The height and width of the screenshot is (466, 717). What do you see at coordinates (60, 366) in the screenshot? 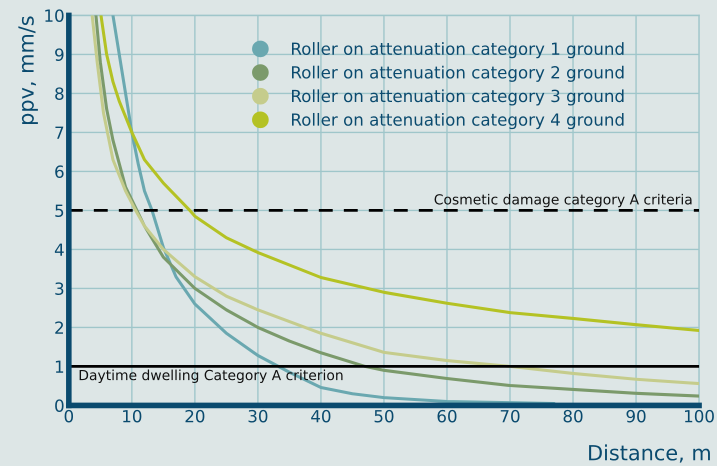
I see `y-tick-label: 1` at bounding box center [60, 366].